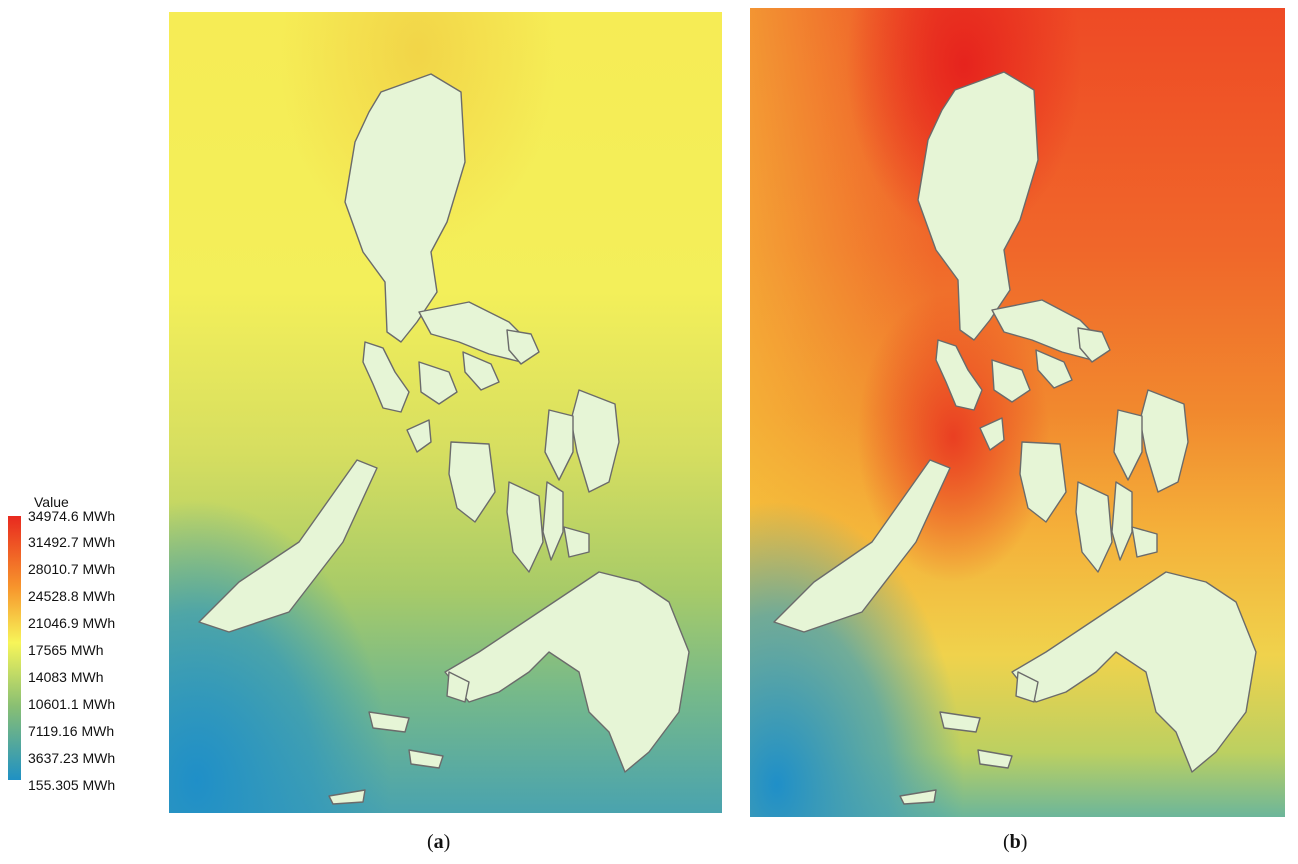  Describe the element at coordinates (71, 731) in the screenshot. I see `legend-label: 7119.16 MWh` at that location.